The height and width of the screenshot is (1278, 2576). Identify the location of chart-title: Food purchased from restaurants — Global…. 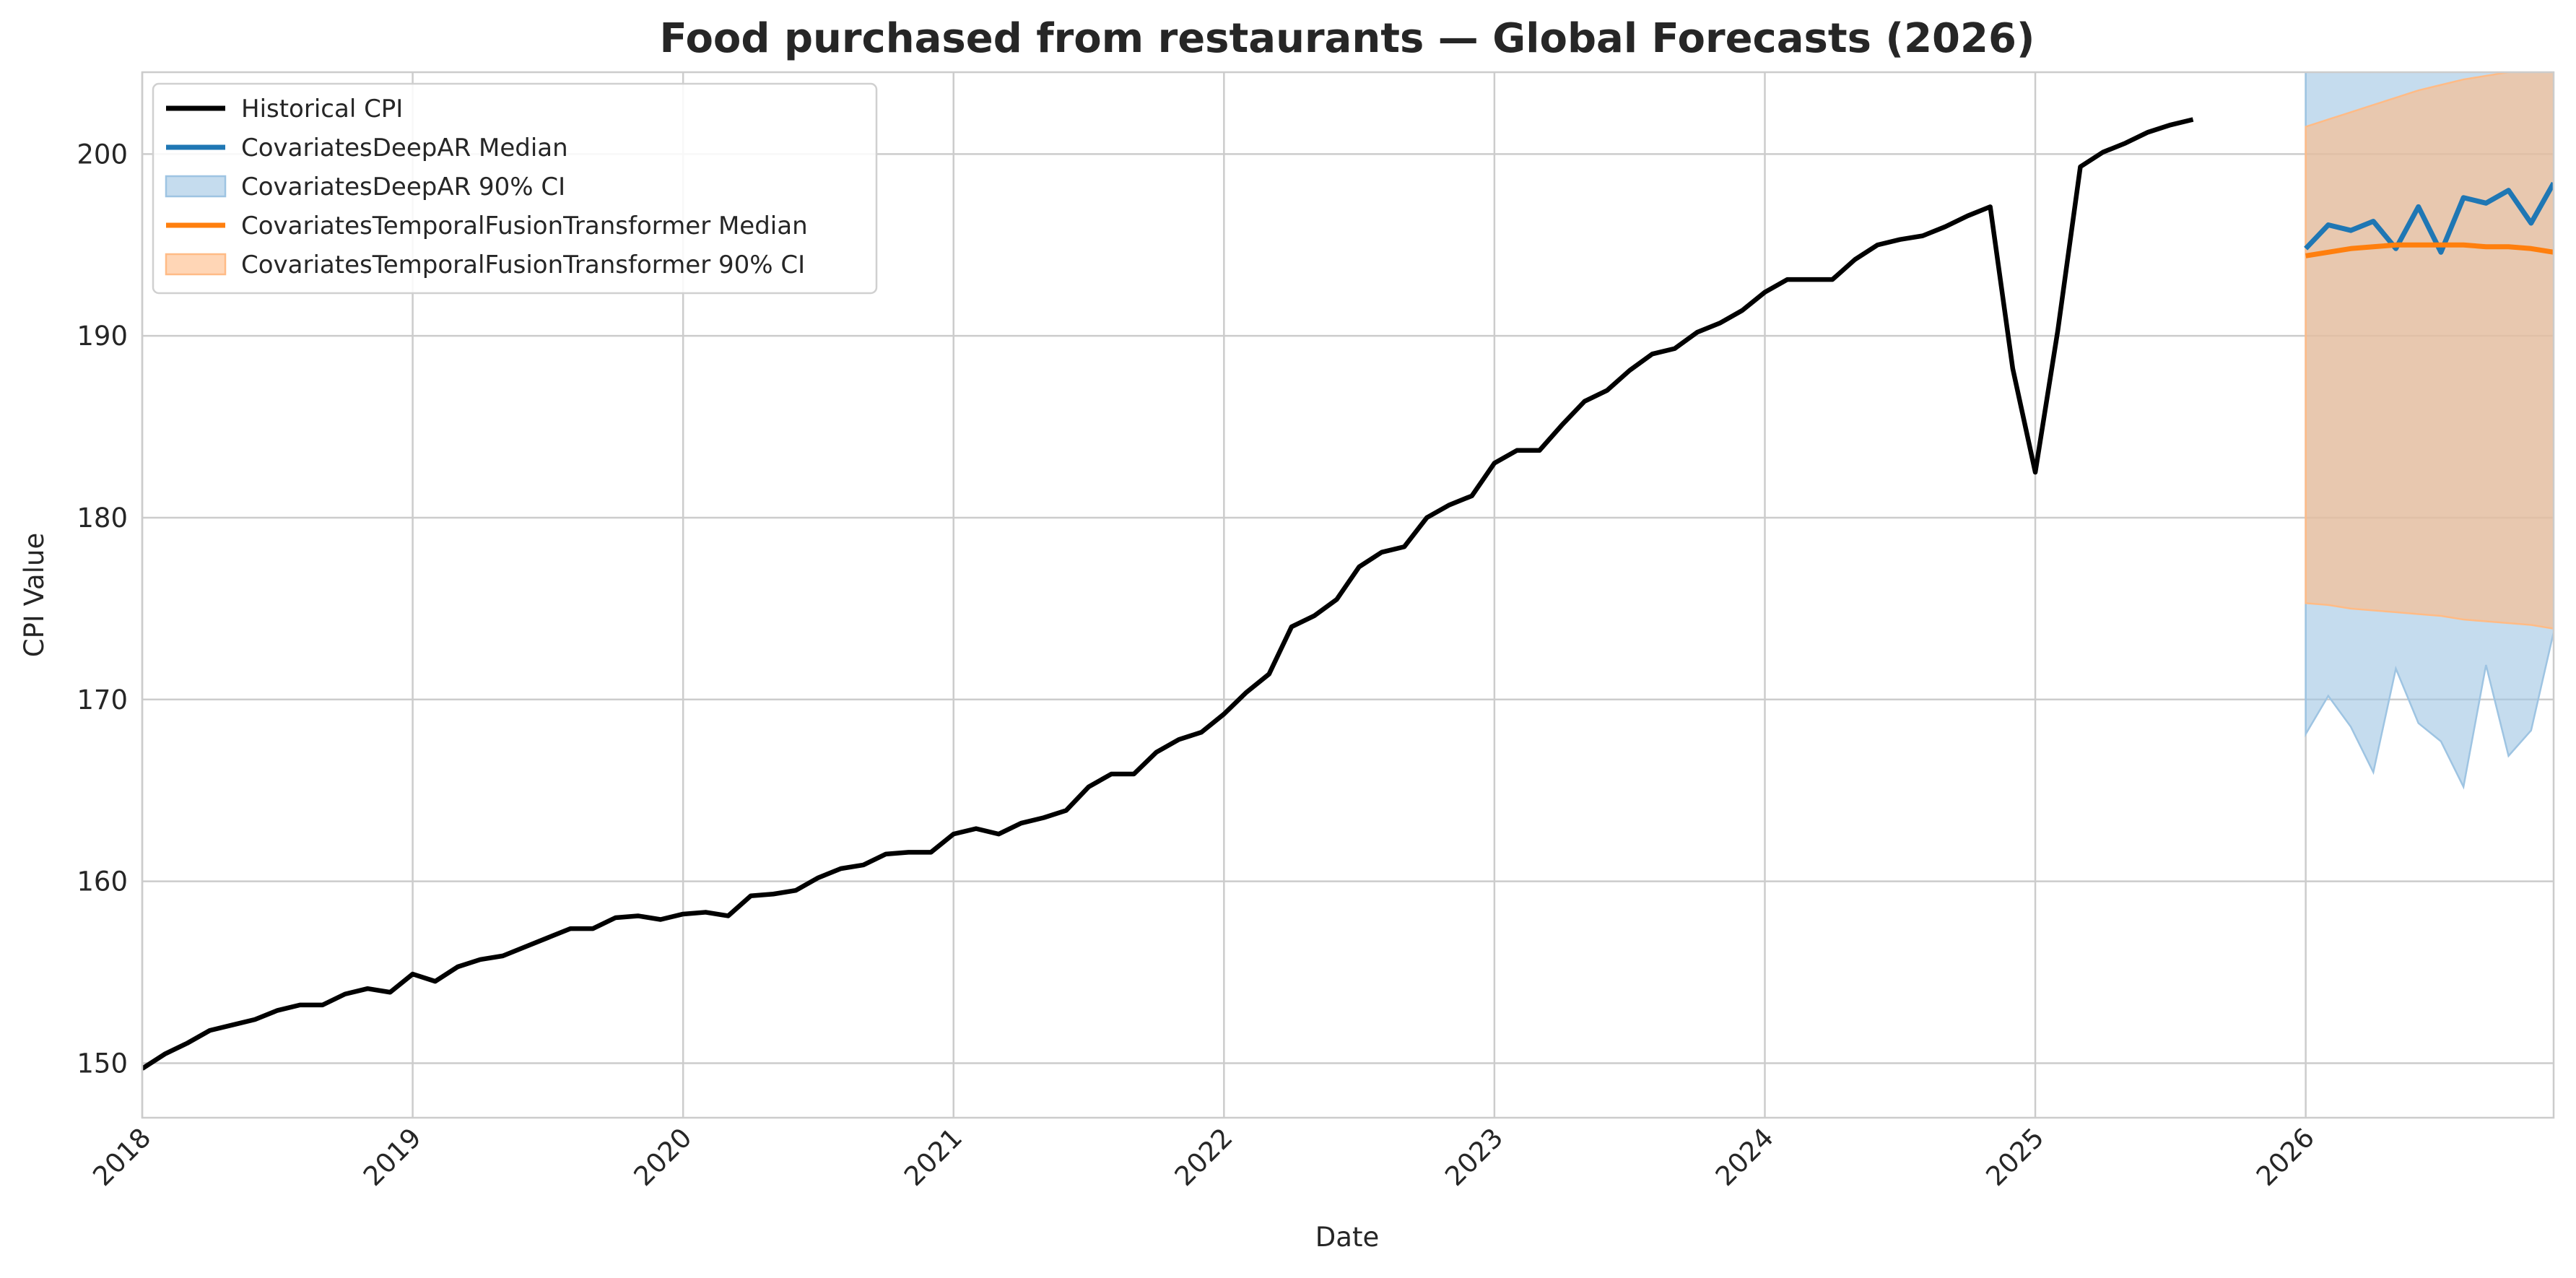
(1347, 38).